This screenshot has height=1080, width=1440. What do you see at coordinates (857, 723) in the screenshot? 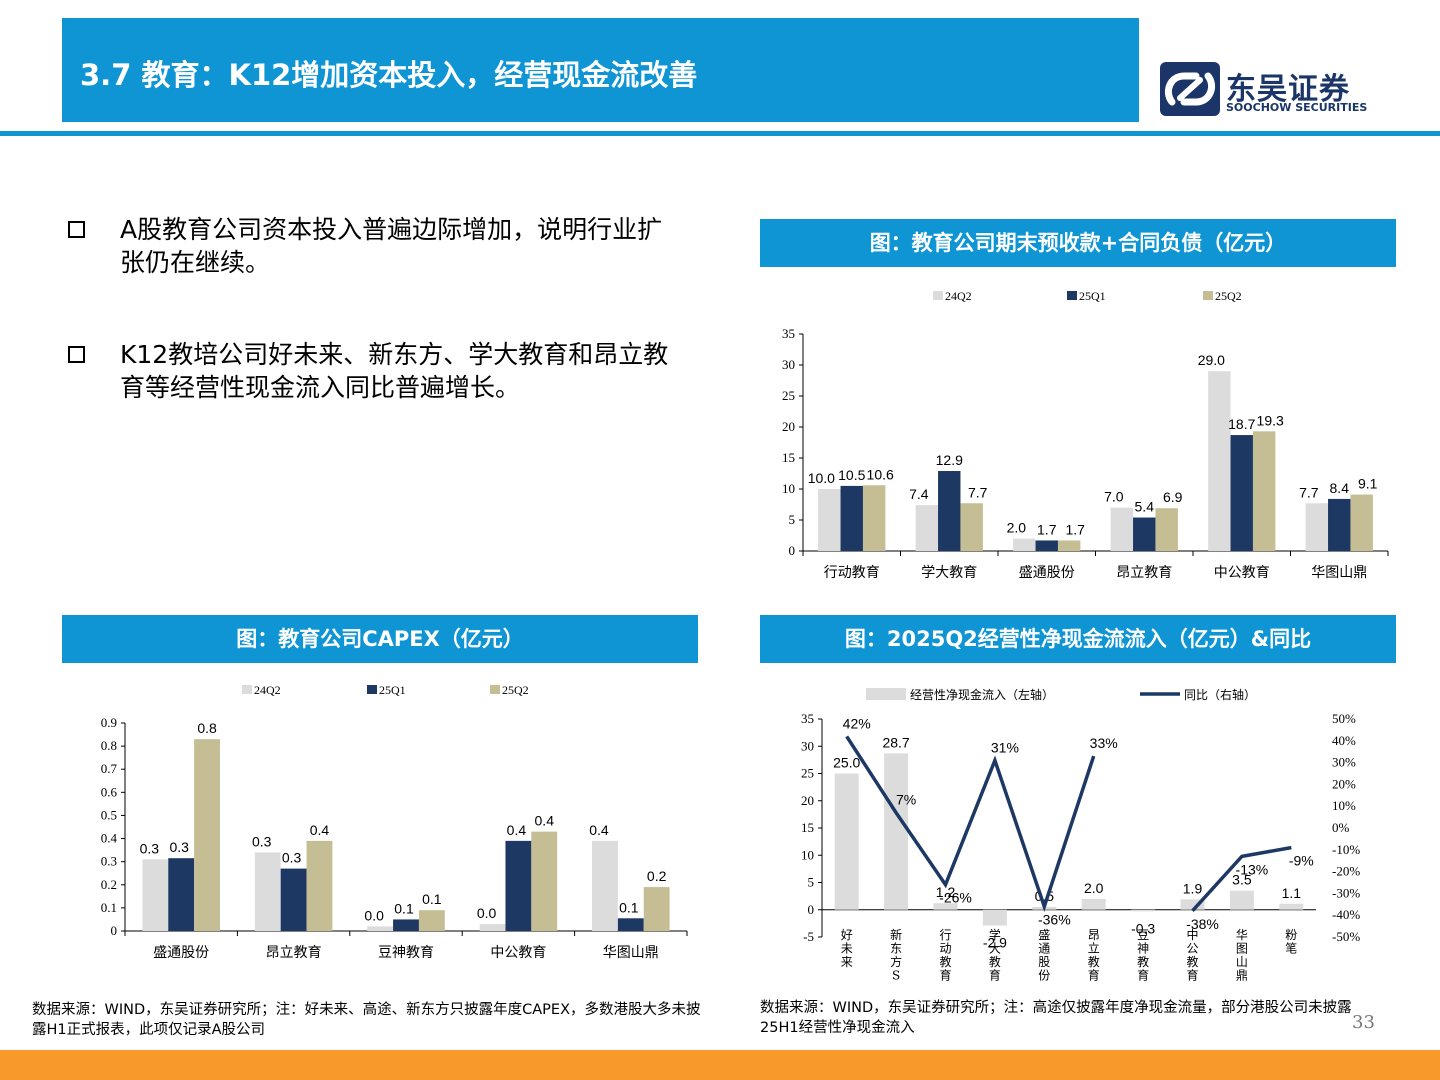
I see `yoy-label: 42%` at bounding box center [857, 723].